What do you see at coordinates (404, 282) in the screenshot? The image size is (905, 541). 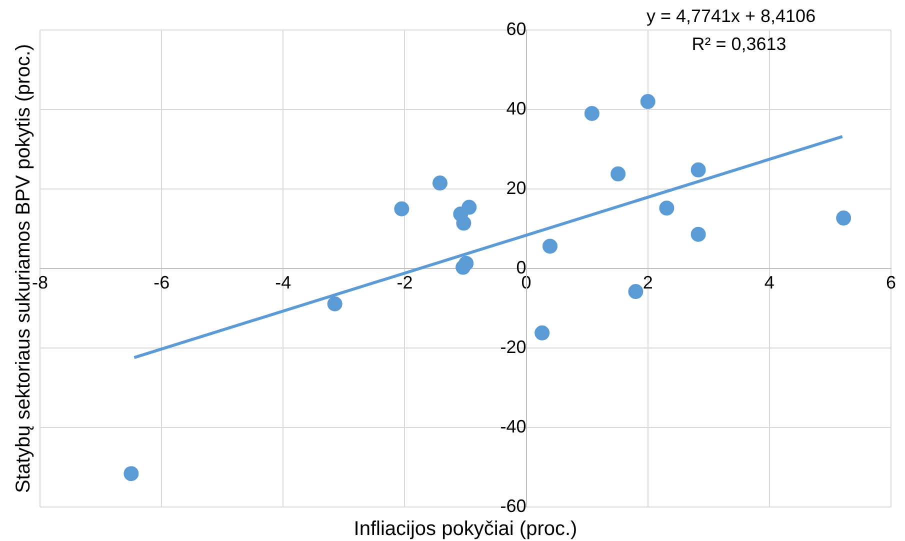 I see `x-tick-label: -2` at bounding box center [404, 282].